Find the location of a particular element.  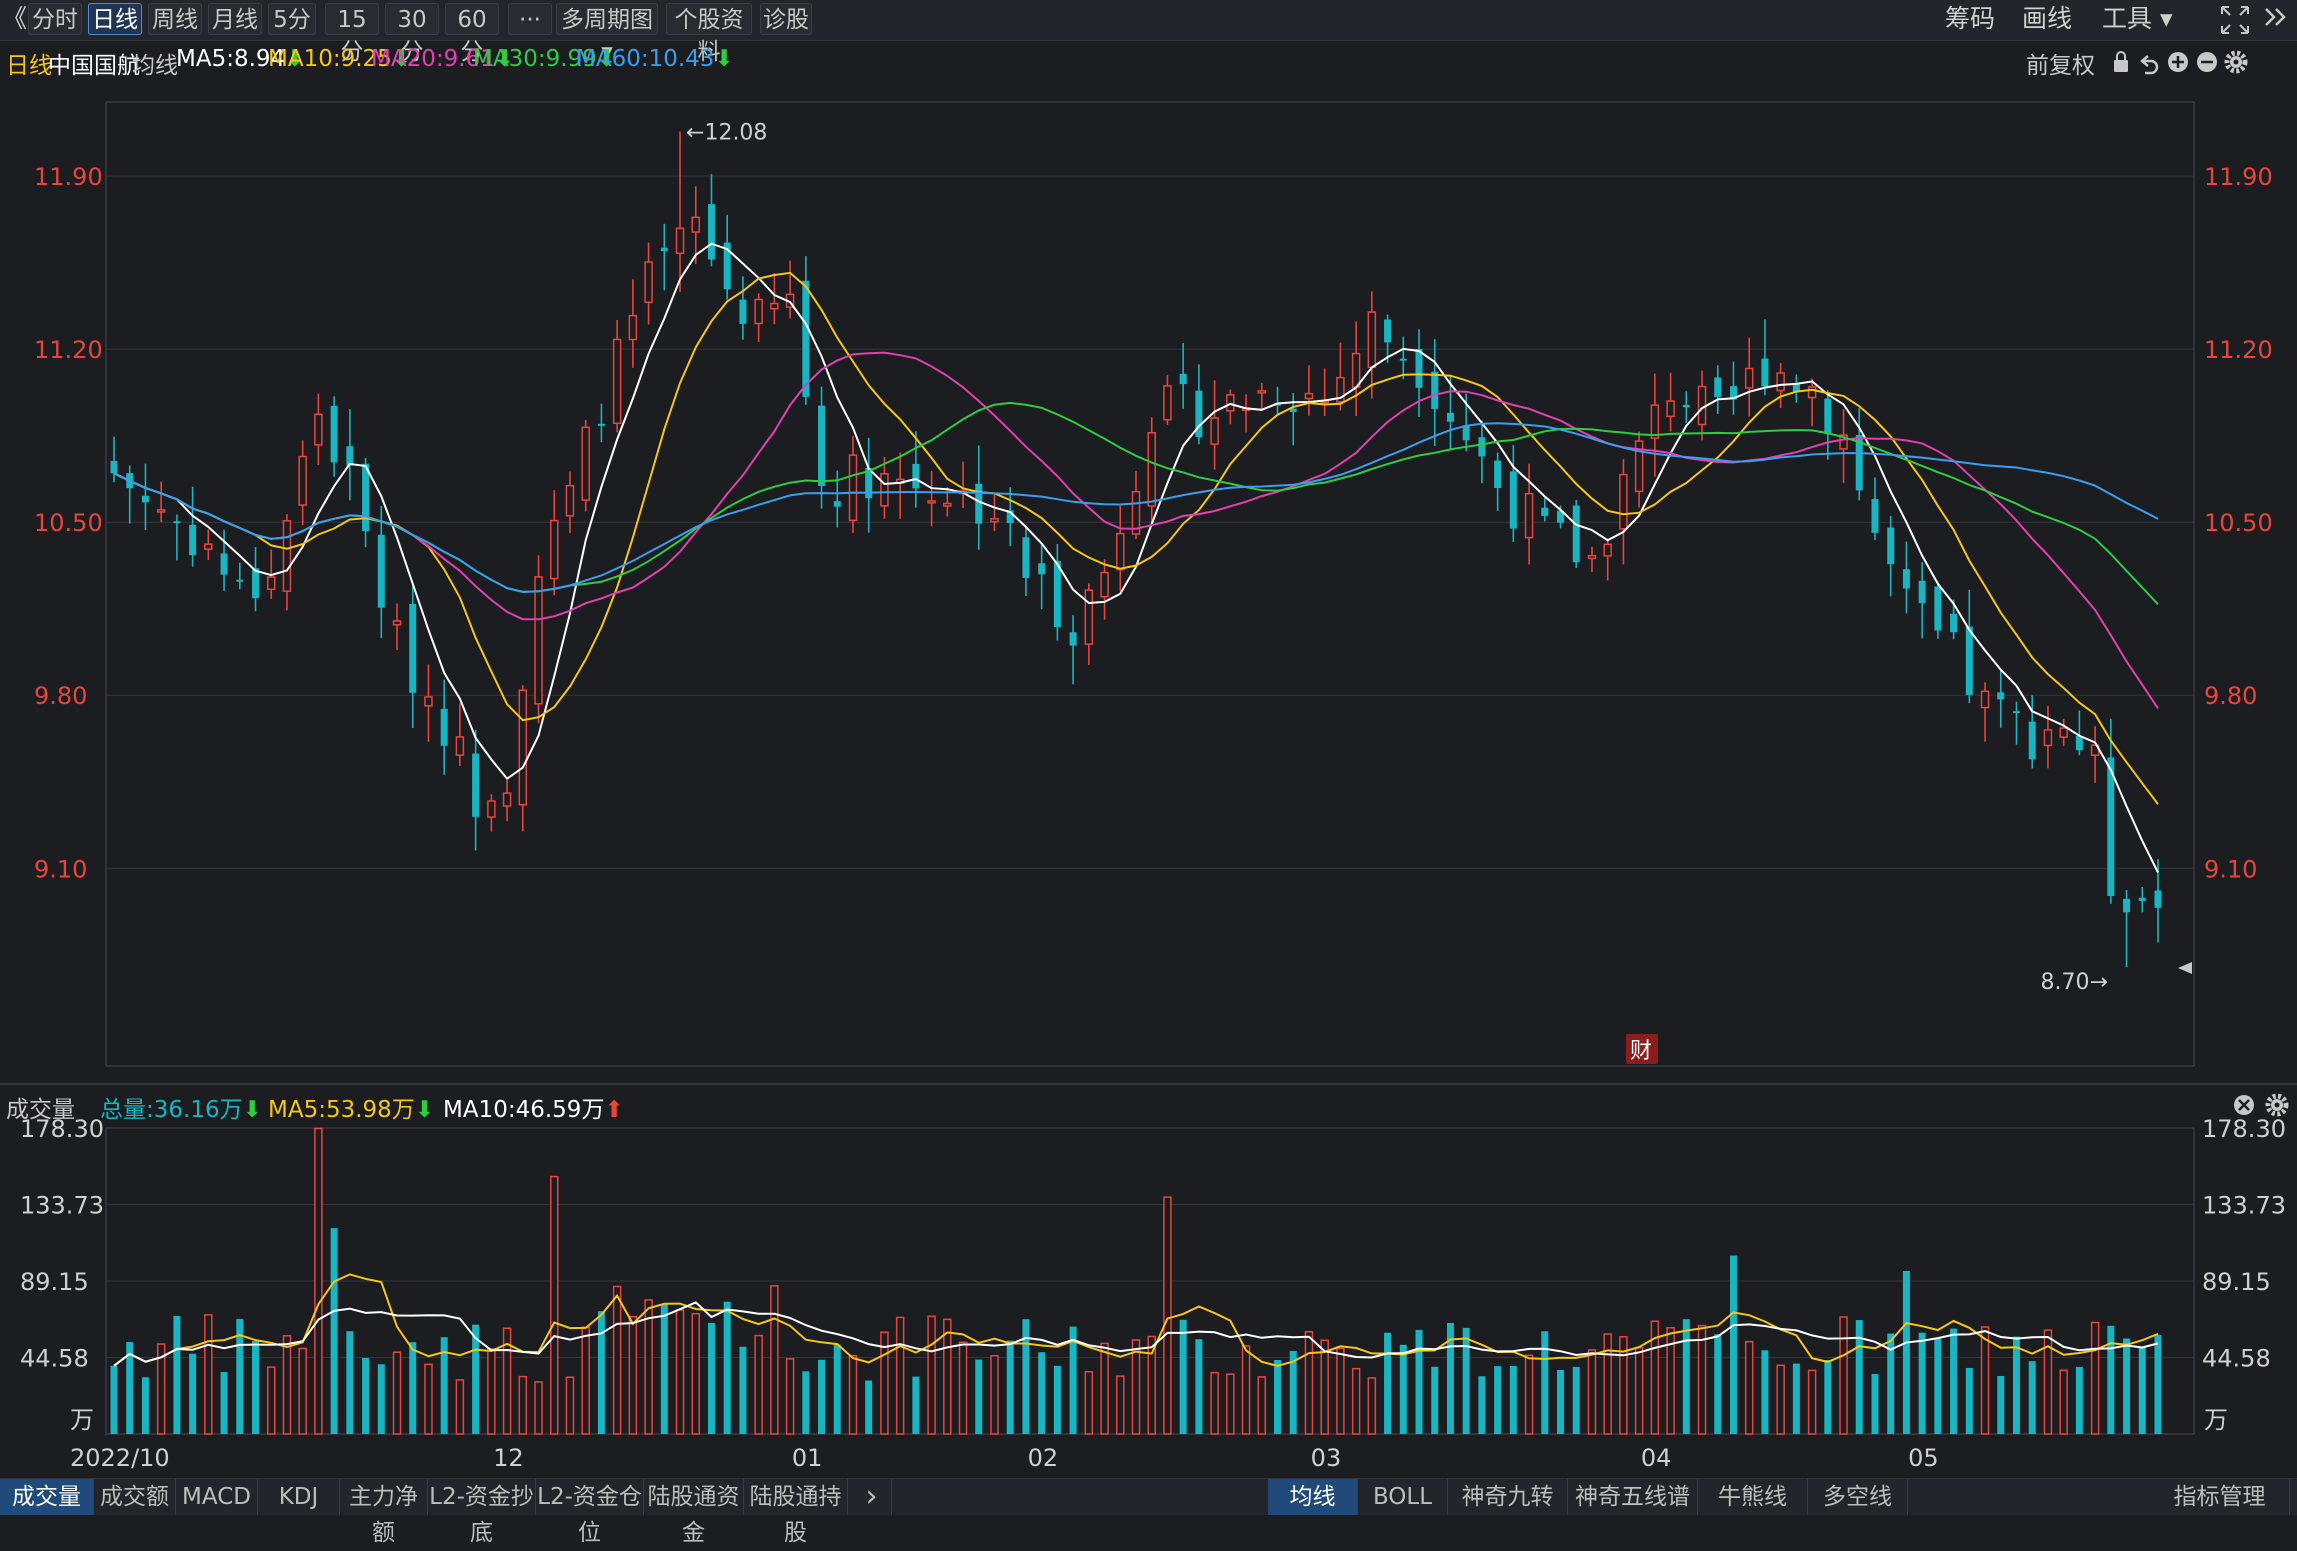

date-label: 05 is located at coordinates (1923, 1458).